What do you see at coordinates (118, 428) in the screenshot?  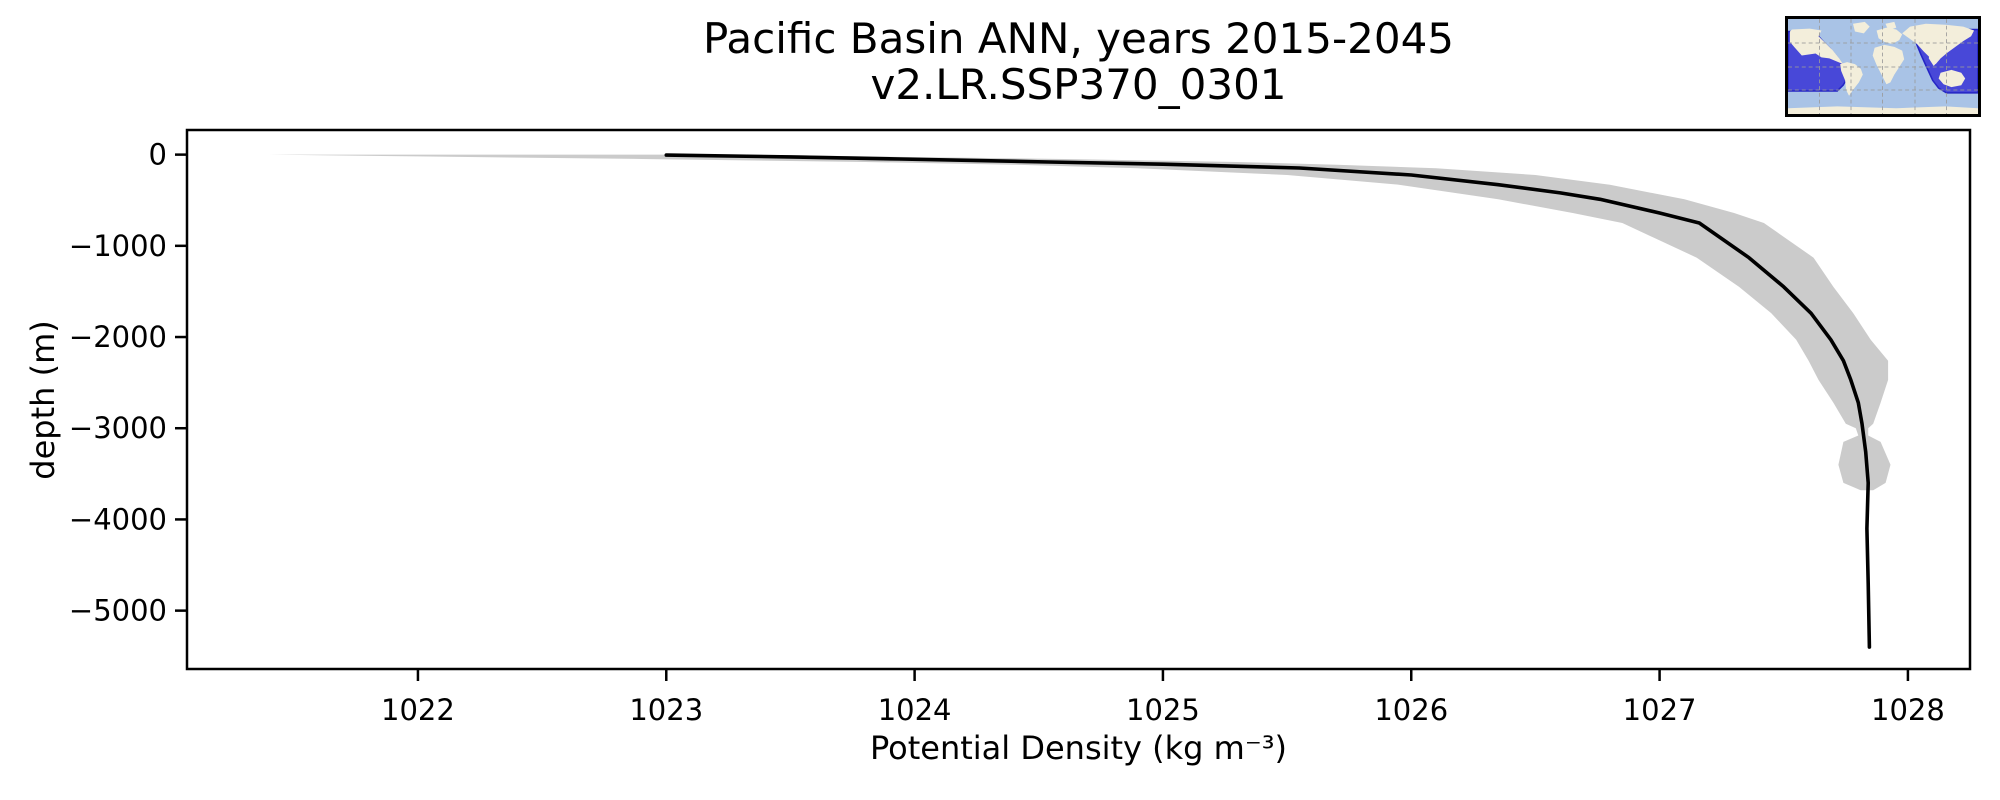 I see `y-tick-label: −3000` at bounding box center [118, 428].